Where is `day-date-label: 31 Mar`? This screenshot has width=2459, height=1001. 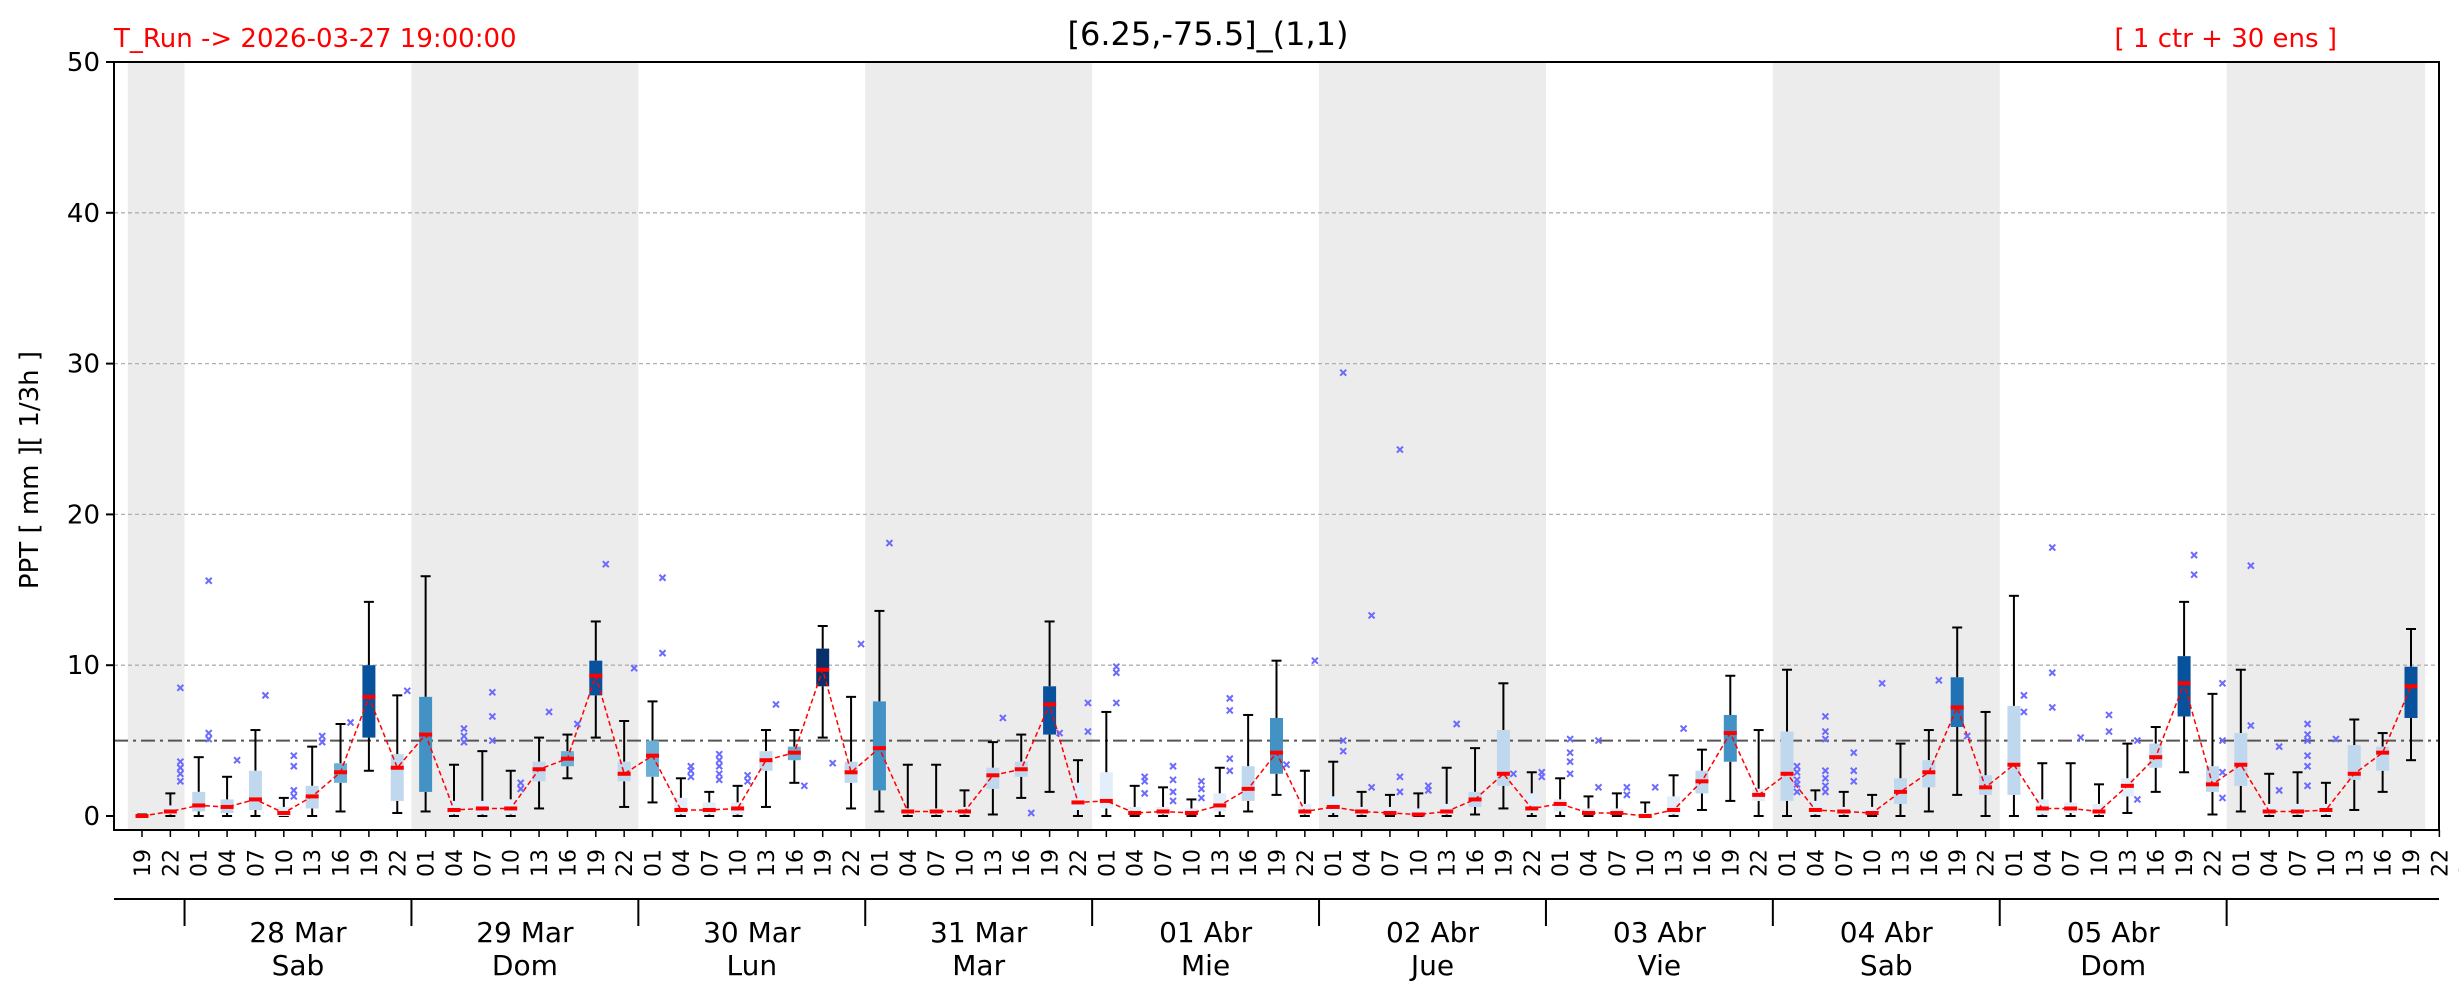 day-date-label: 31 Mar is located at coordinates (979, 932).